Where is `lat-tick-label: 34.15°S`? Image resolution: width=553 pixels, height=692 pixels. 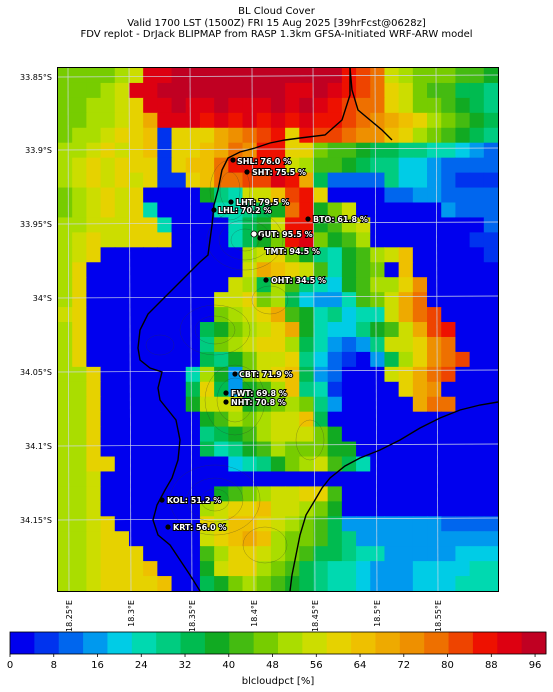 lat-tick-label: 34.15°S is located at coordinates (36, 520).